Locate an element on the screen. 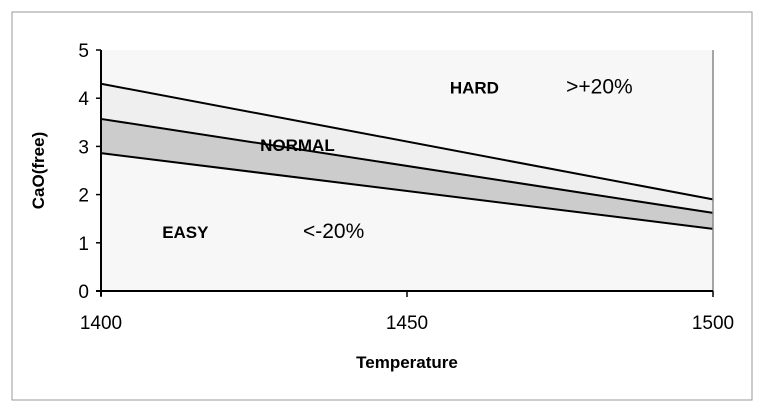 Image resolution: width=768 pixels, height=410 pixels. annotation-20: <-20% is located at coordinates (333, 231).